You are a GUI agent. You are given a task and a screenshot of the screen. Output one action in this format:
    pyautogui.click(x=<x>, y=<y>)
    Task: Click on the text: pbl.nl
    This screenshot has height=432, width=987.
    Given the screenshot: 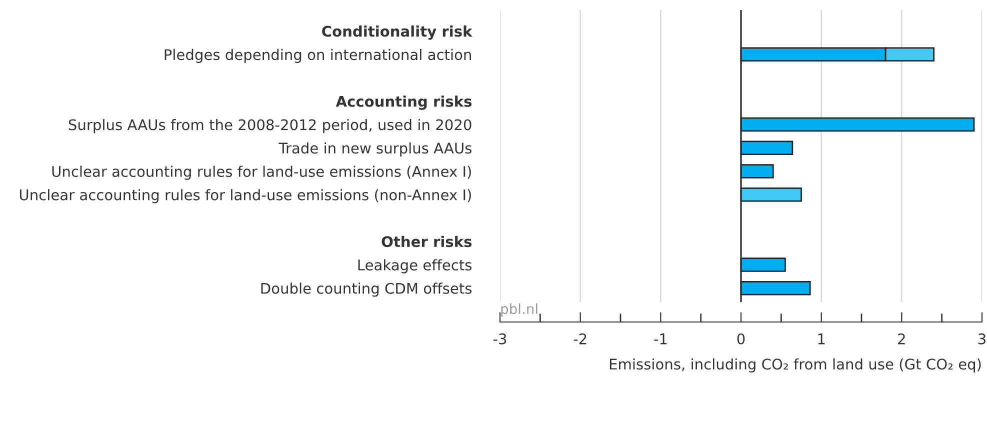 What is the action you would take?
    pyautogui.click(x=519, y=310)
    